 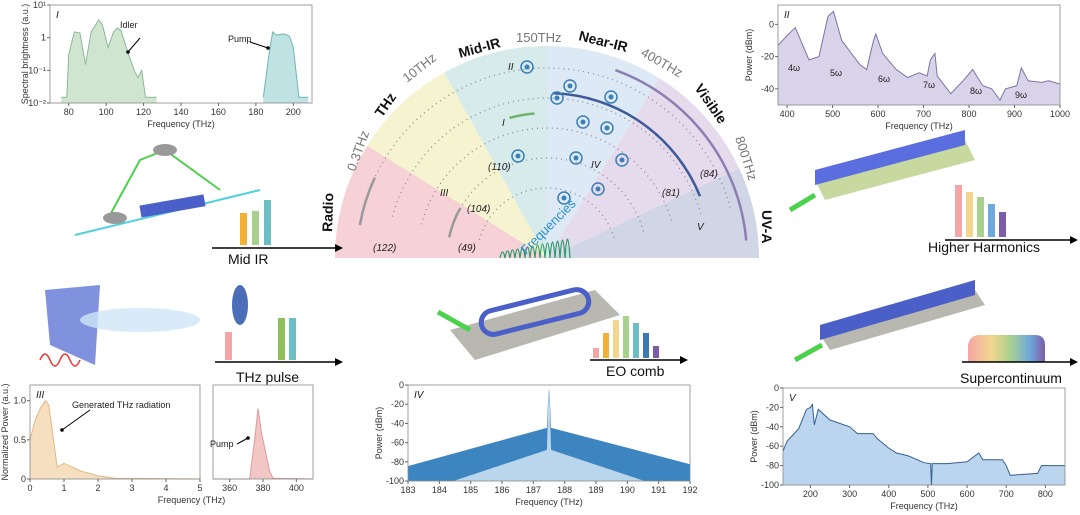 What do you see at coordinates (832, 114) in the screenshot?
I see `x-tick-label: 500` at bounding box center [832, 114].